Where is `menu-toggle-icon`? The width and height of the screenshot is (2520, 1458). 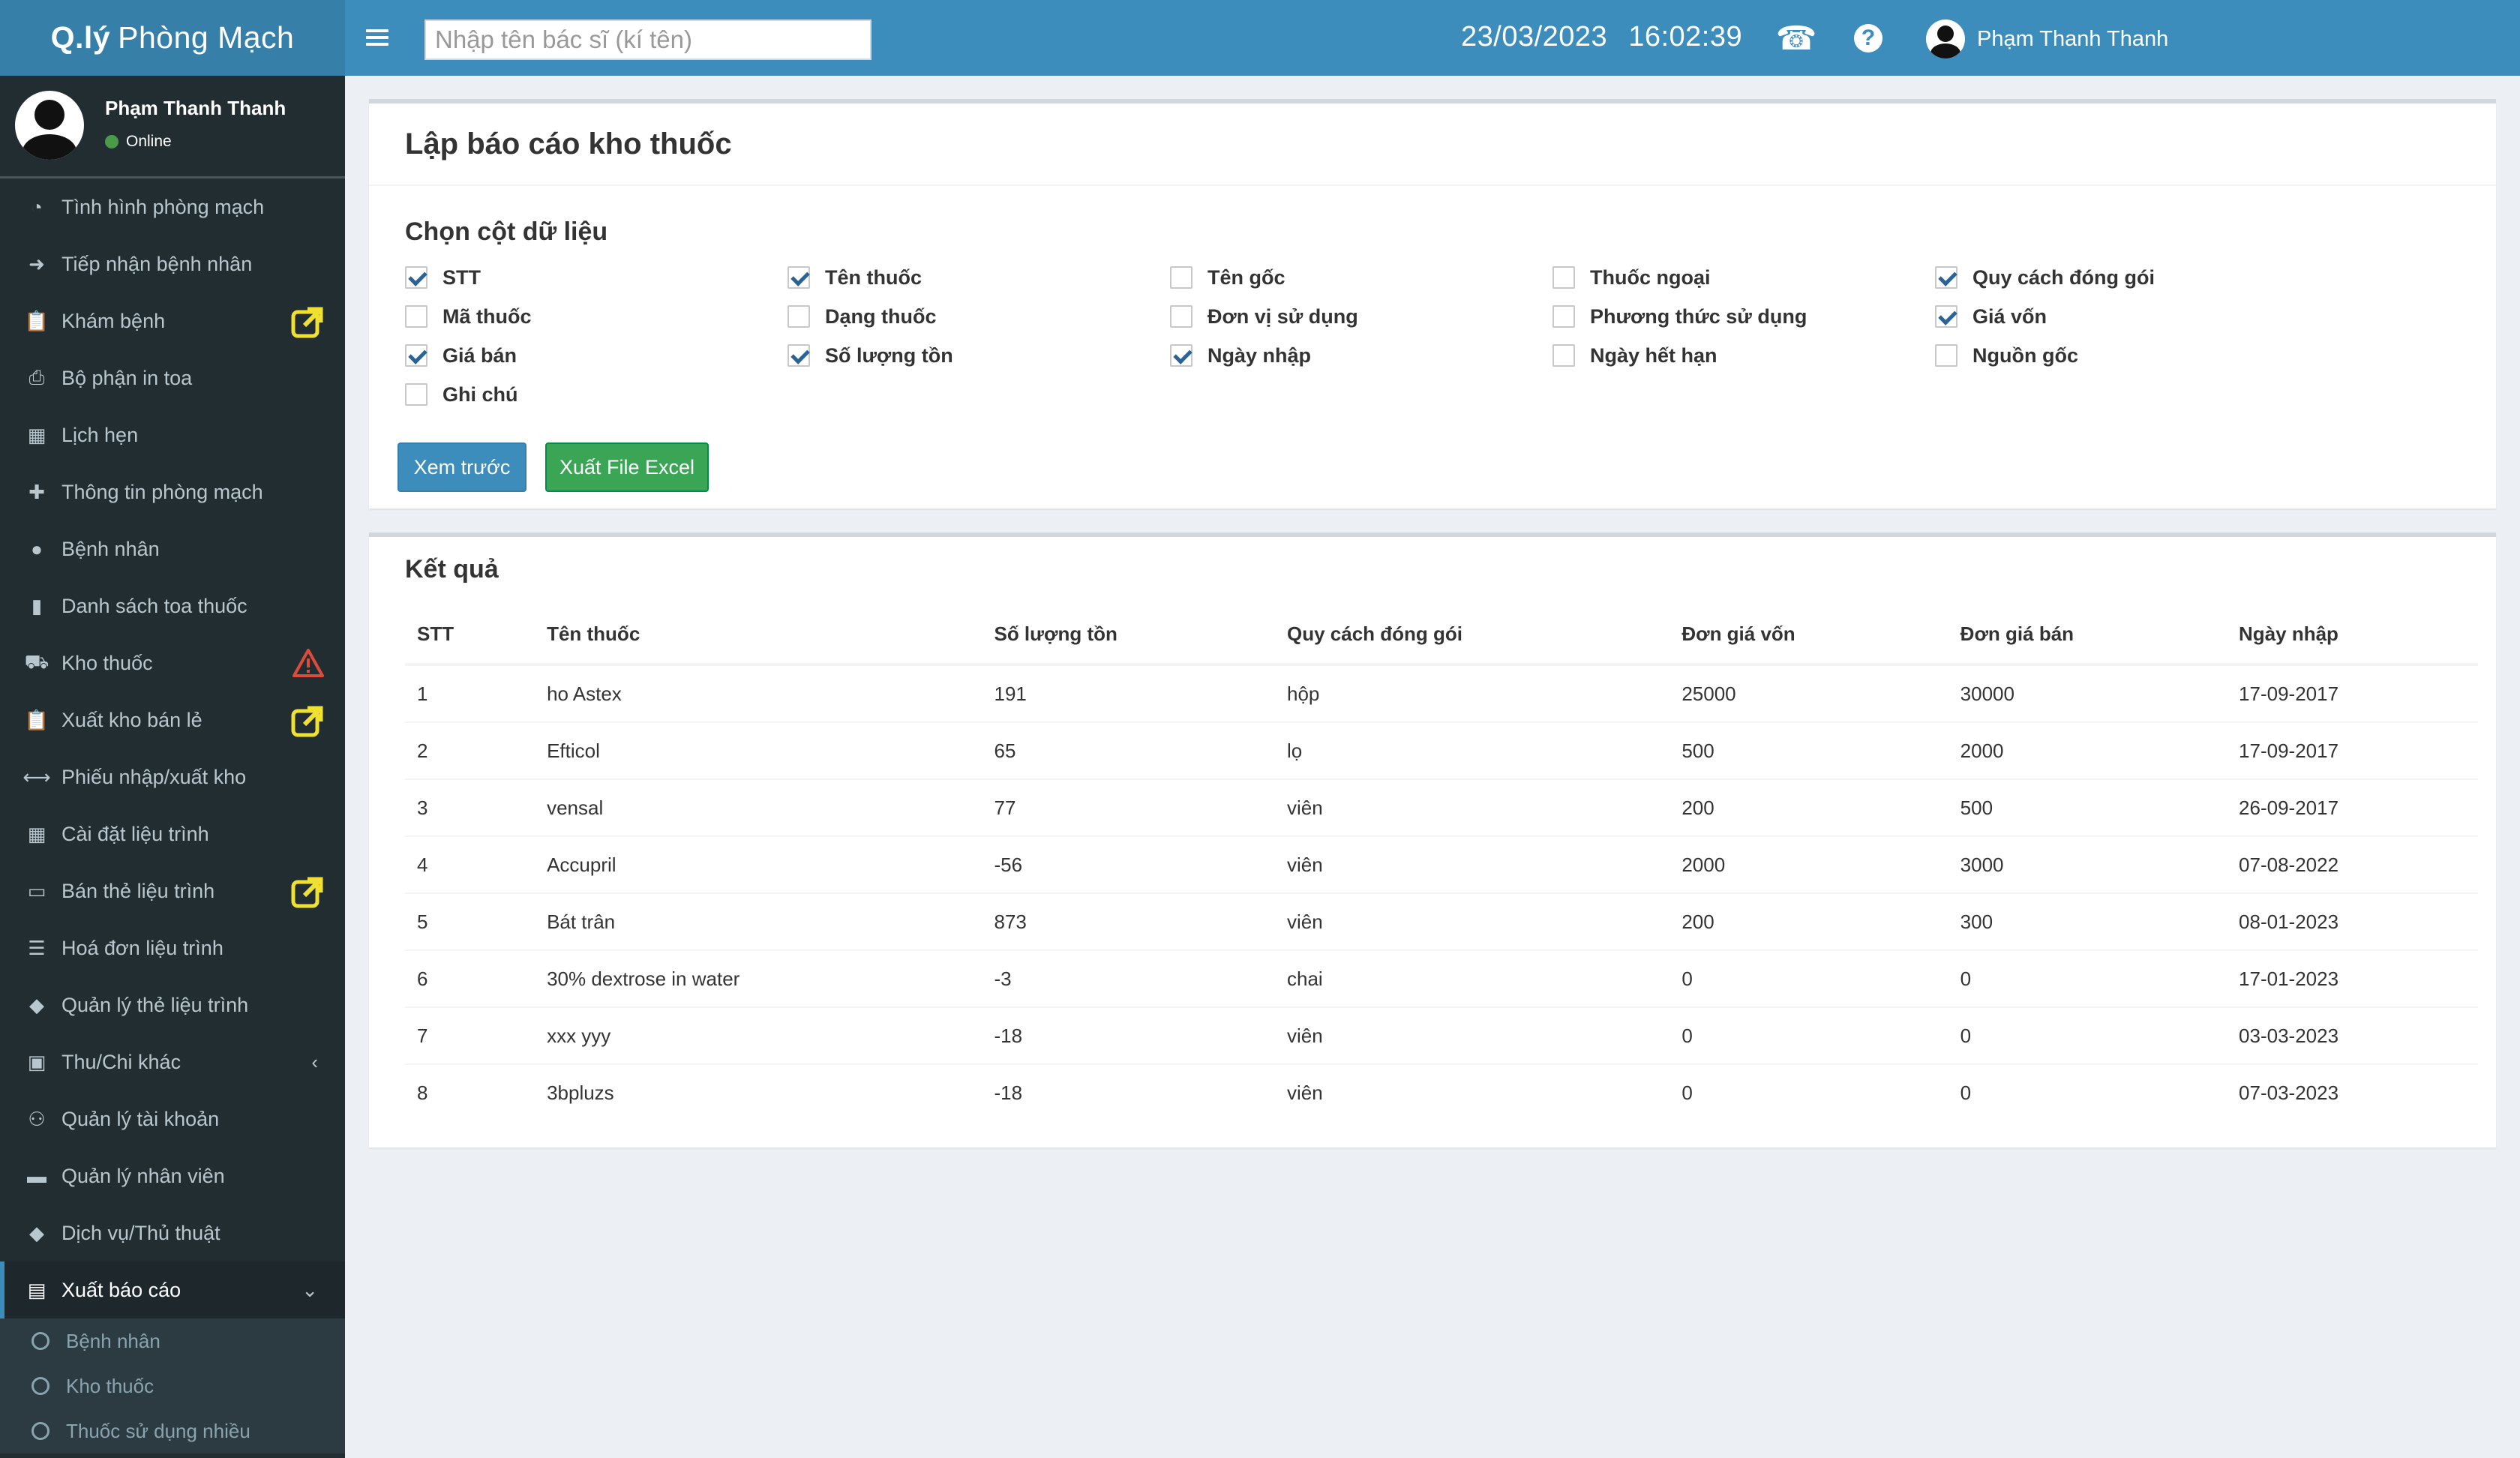
menu-toggle-icon is located at coordinates (377, 37).